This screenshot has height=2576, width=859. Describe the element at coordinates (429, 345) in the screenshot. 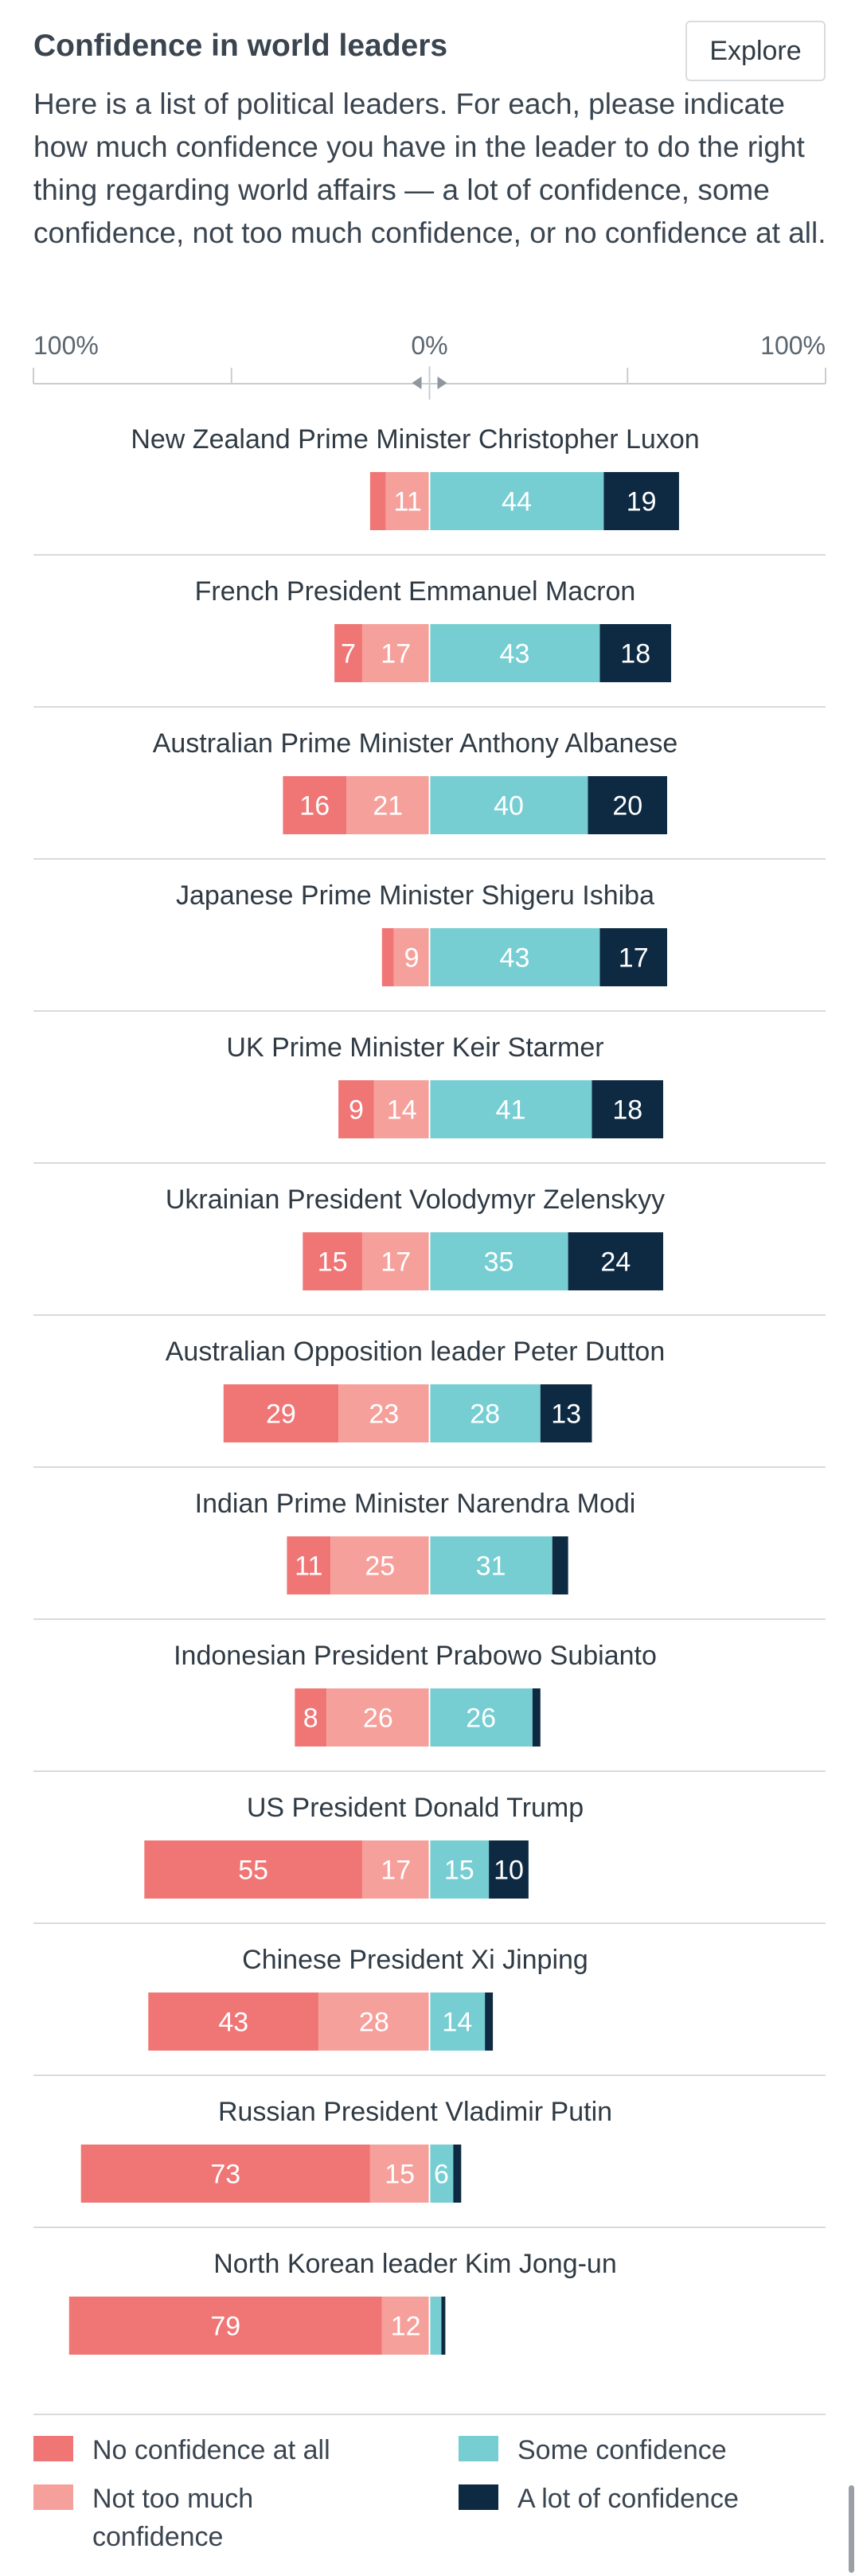

I see `axis-label-center: 0%` at that location.